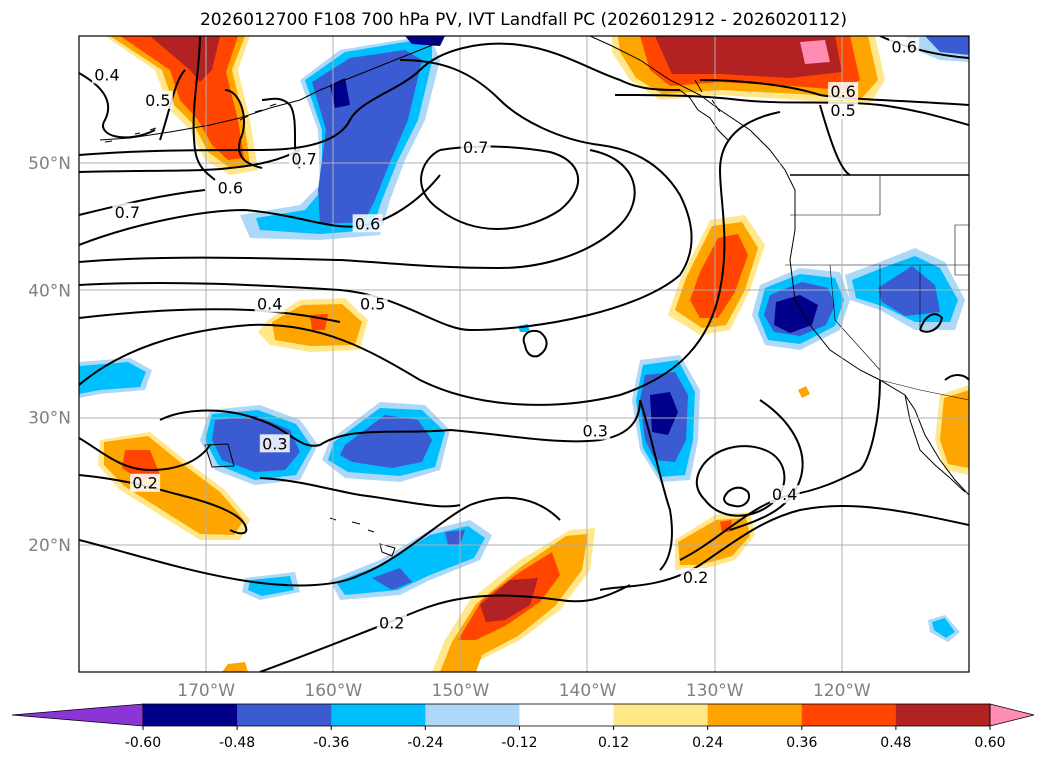 This screenshot has width=1047, height=765. I want to click on mexico-border, so click(924, 390).